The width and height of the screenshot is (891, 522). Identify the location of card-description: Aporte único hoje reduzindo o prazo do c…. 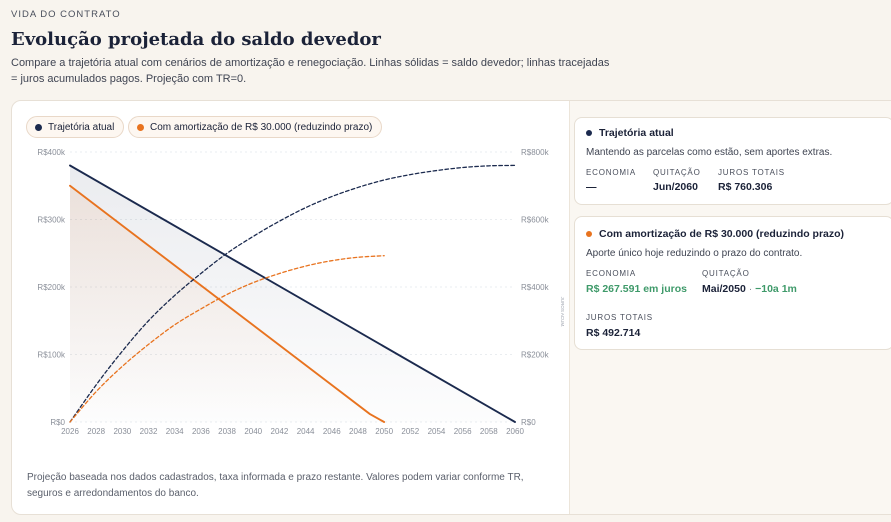
(694, 253).